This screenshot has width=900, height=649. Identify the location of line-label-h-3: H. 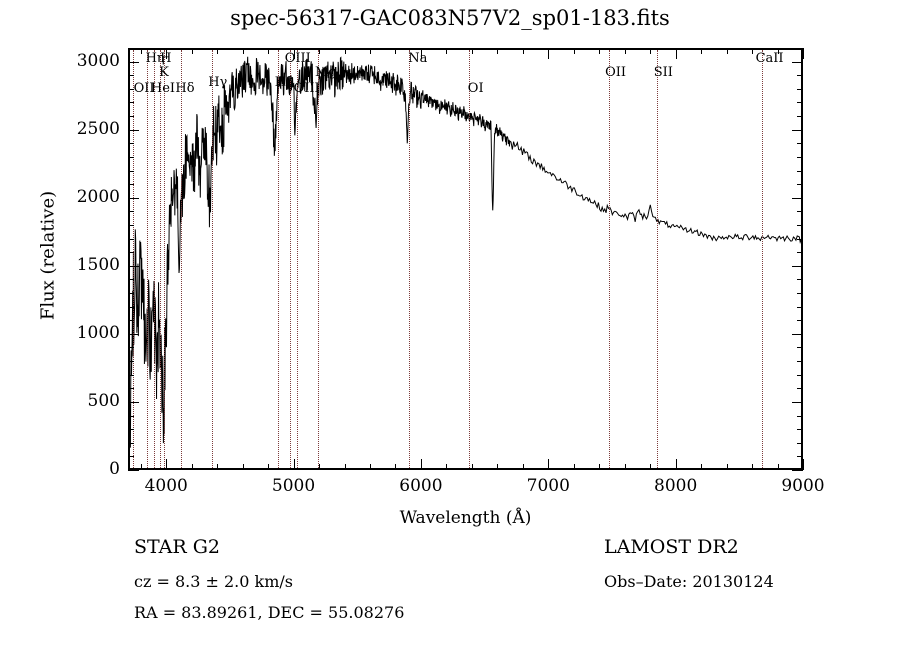
(166, 58).